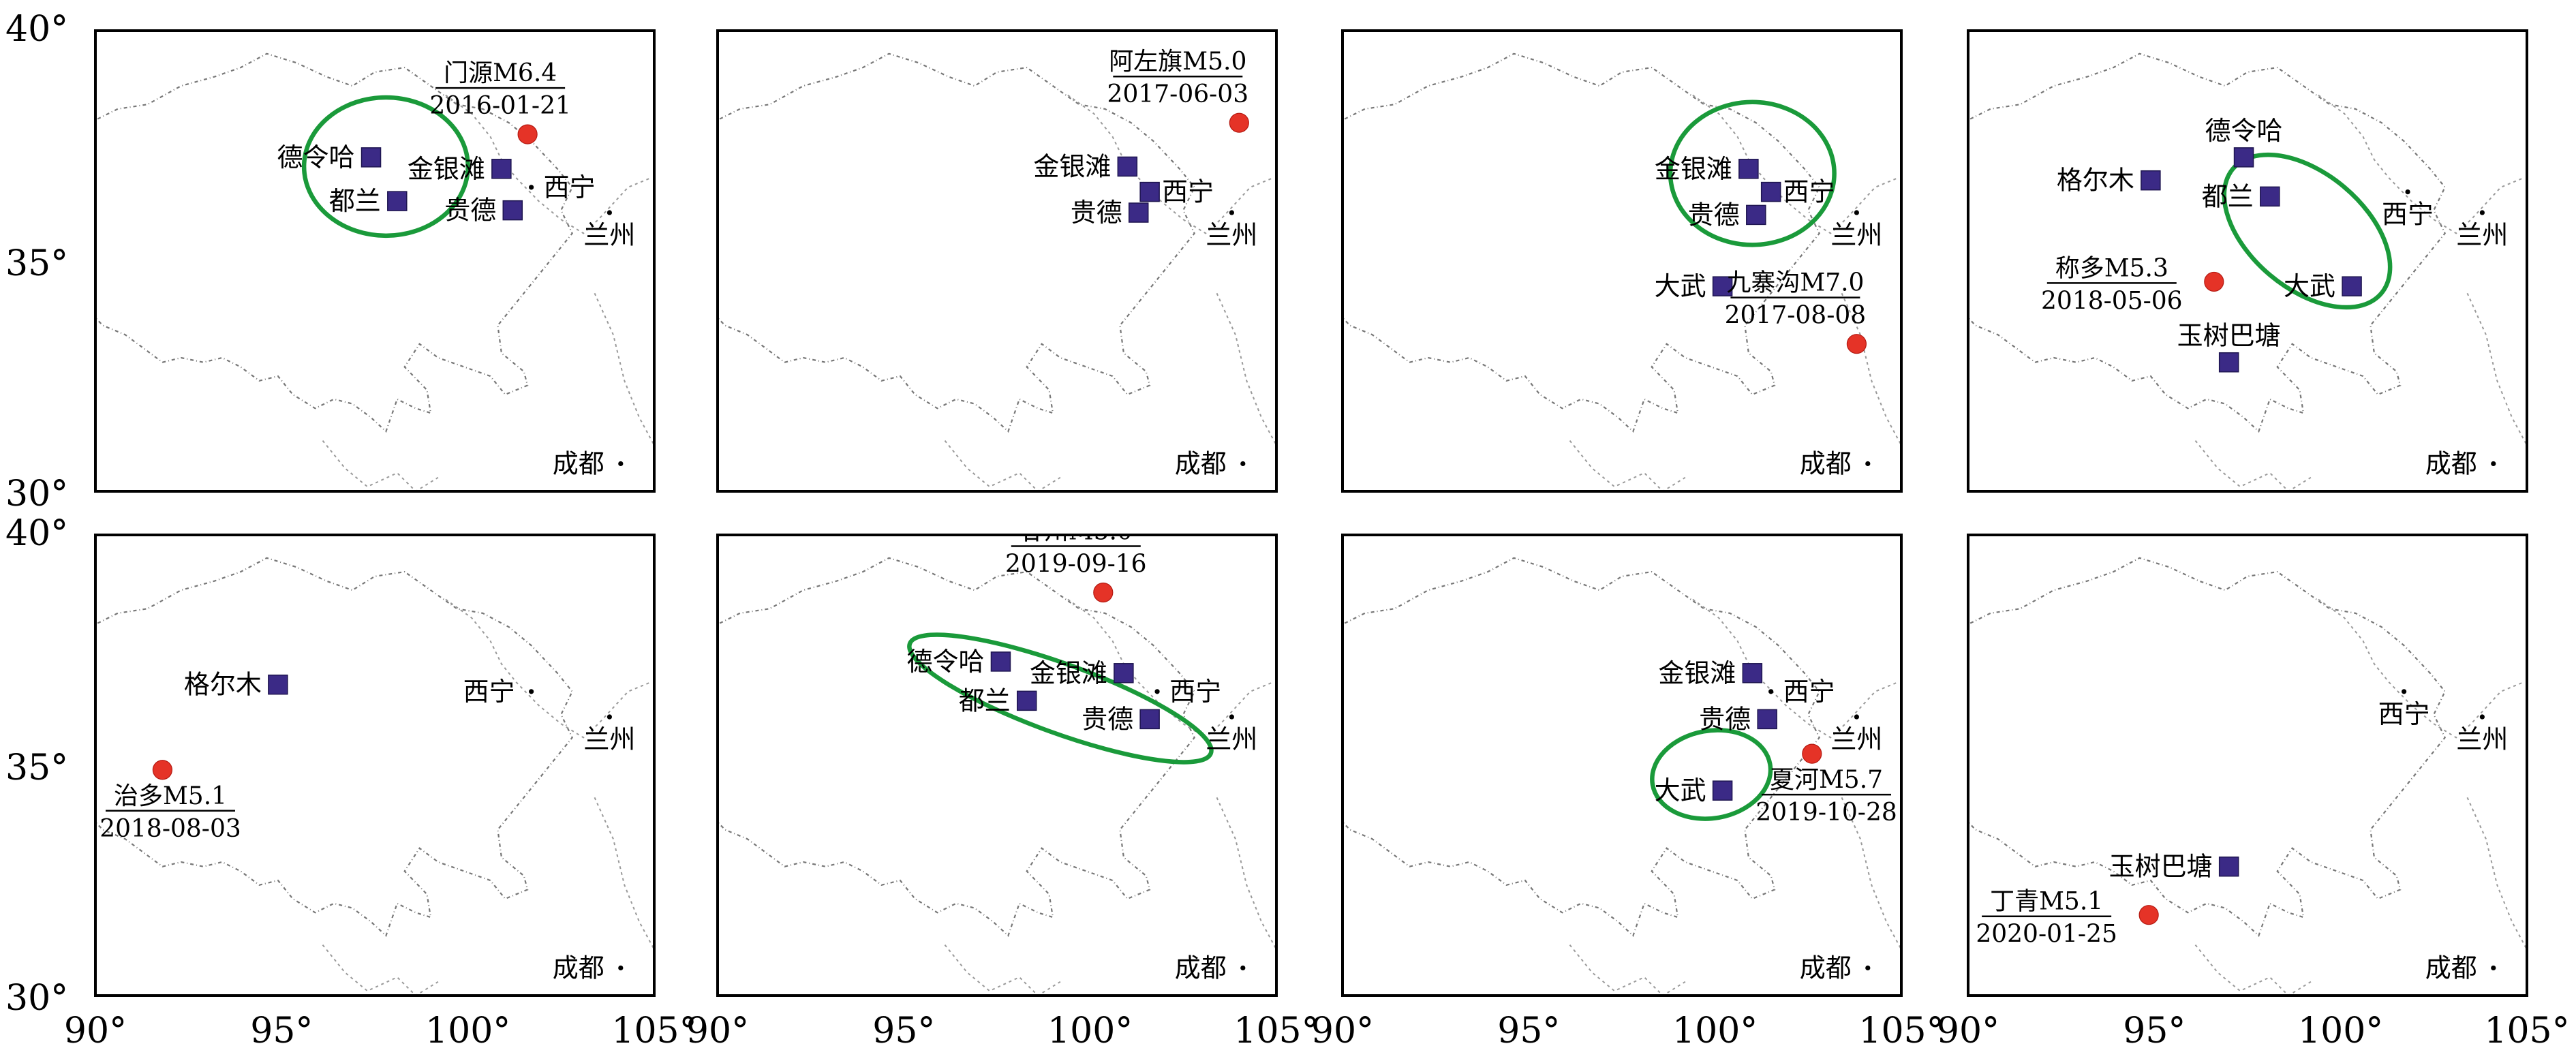 The width and height of the screenshot is (2576, 1046). What do you see at coordinates (717, 1028) in the screenshot?
I see `x-tick-label: 90°` at bounding box center [717, 1028].